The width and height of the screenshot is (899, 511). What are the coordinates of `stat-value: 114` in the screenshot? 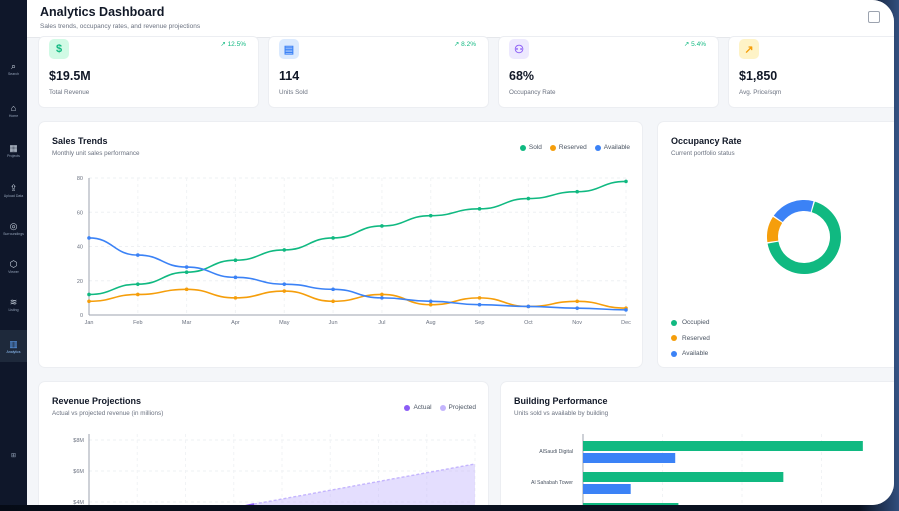 It's located at (289, 76).